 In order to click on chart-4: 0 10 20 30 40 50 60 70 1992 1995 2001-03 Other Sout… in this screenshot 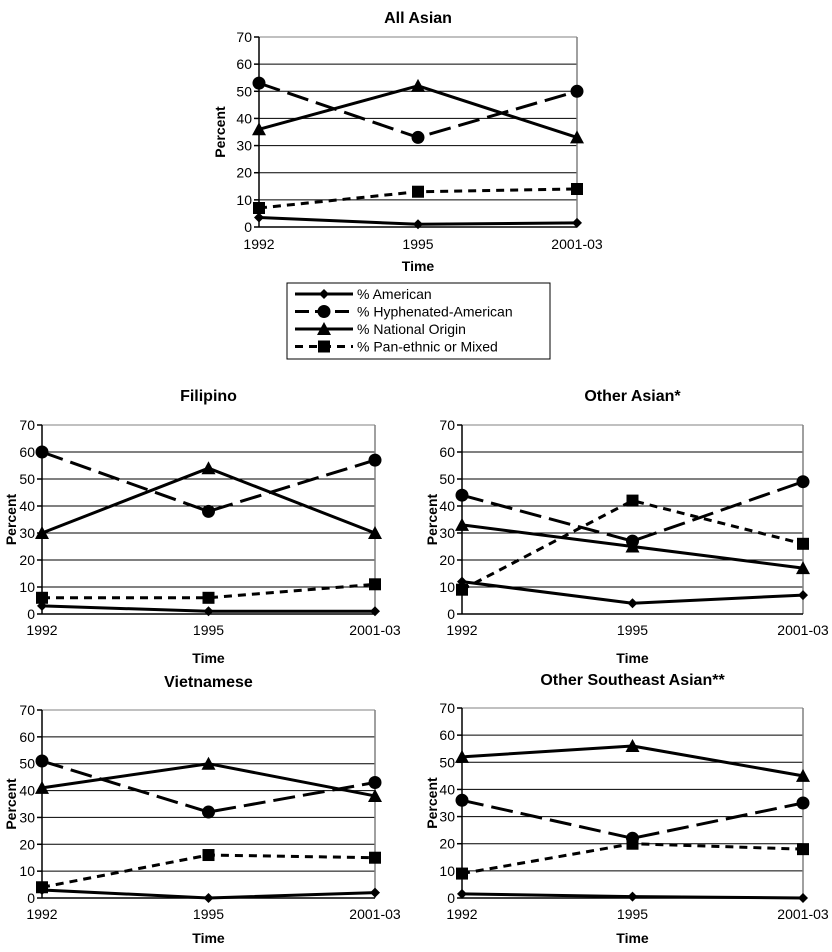, I will do `click(626, 809)`.